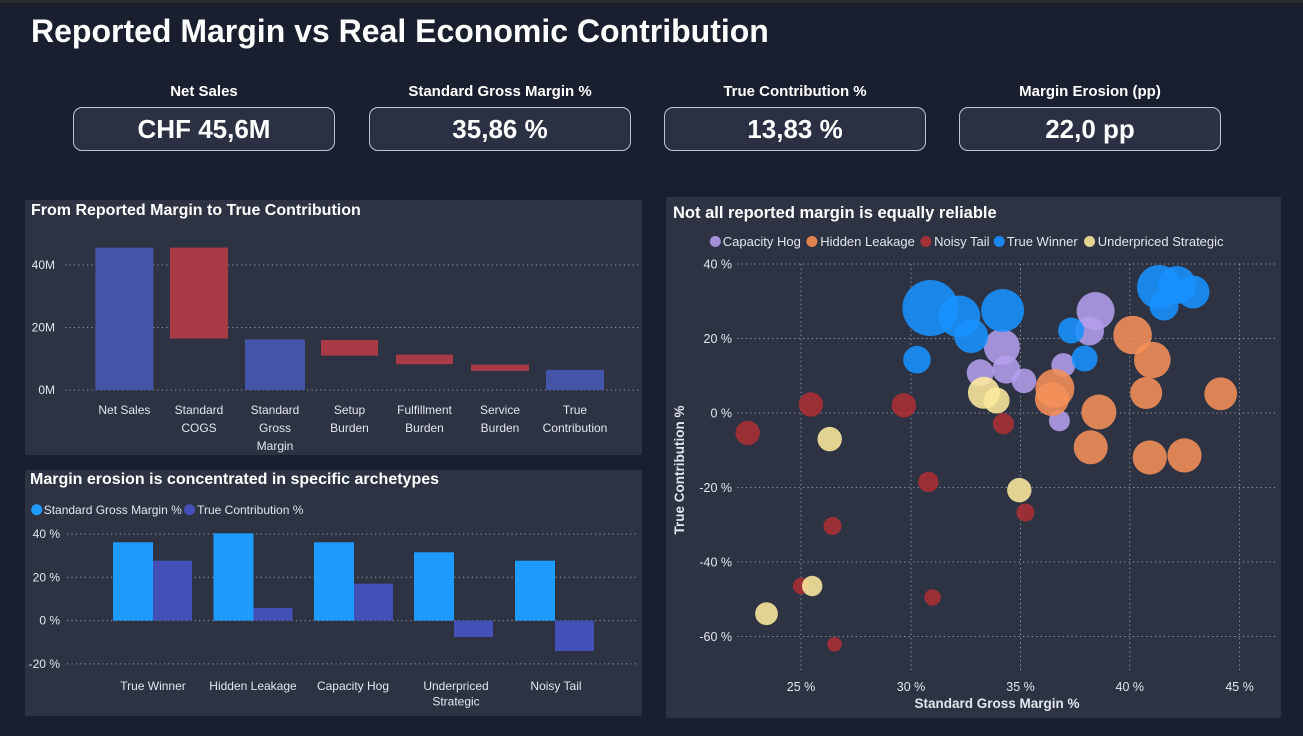 This screenshot has width=1303, height=736. What do you see at coordinates (715, 637) in the screenshot?
I see `svg-text: -60 %` at bounding box center [715, 637].